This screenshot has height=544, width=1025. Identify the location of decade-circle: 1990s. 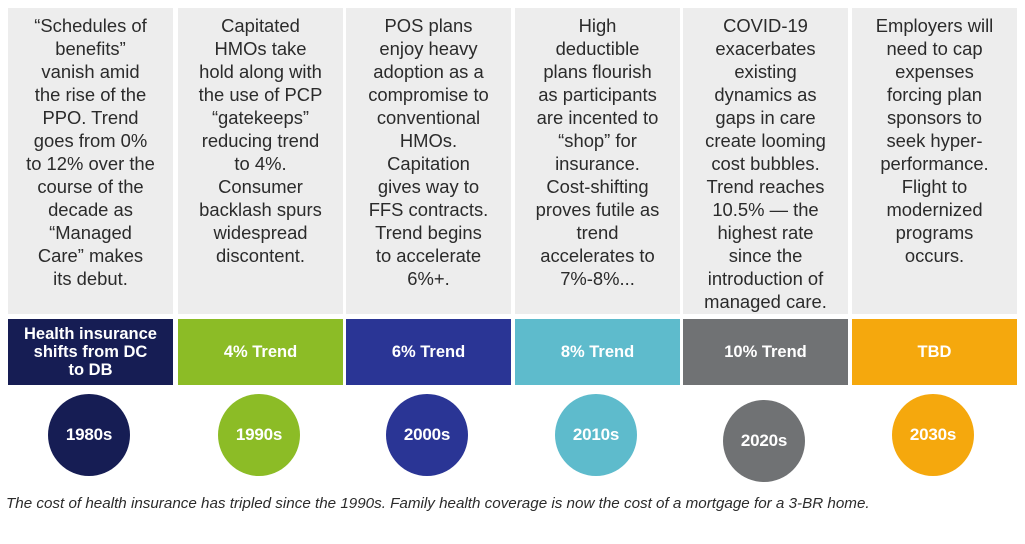
(259, 435).